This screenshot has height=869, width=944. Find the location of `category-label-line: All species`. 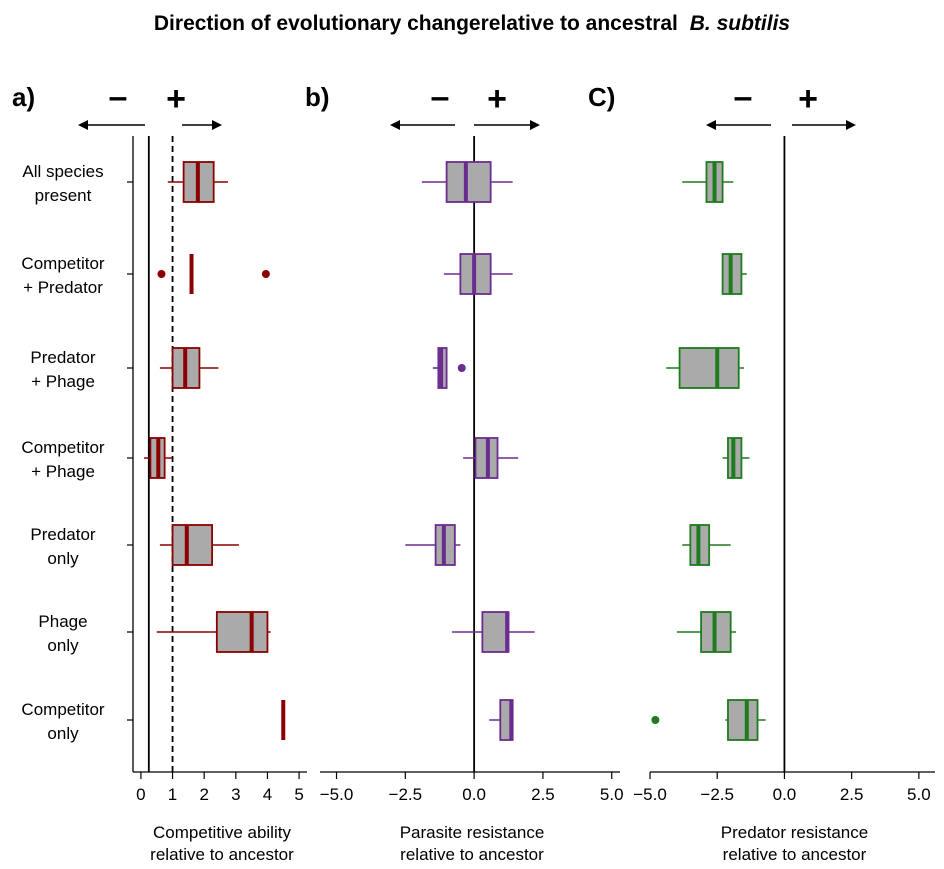

category-label-line: All species is located at coordinates (62, 171).